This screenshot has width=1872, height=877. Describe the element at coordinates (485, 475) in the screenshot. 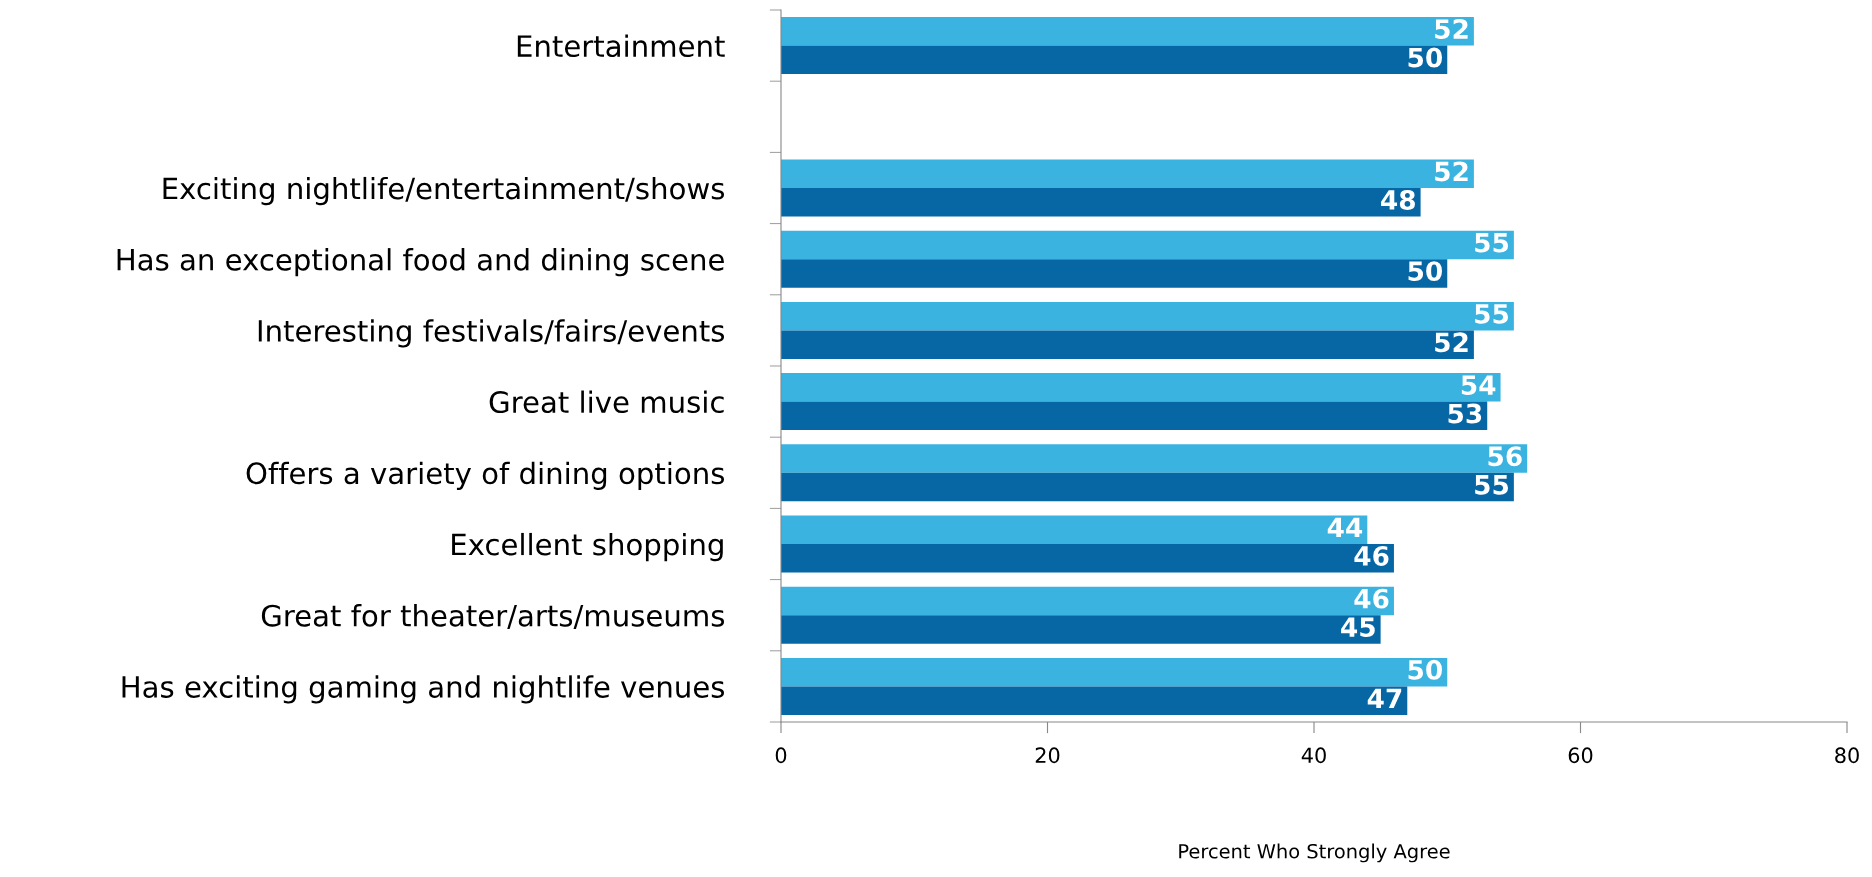

I see `y-tick-label: Offers a variety of dining options` at that location.